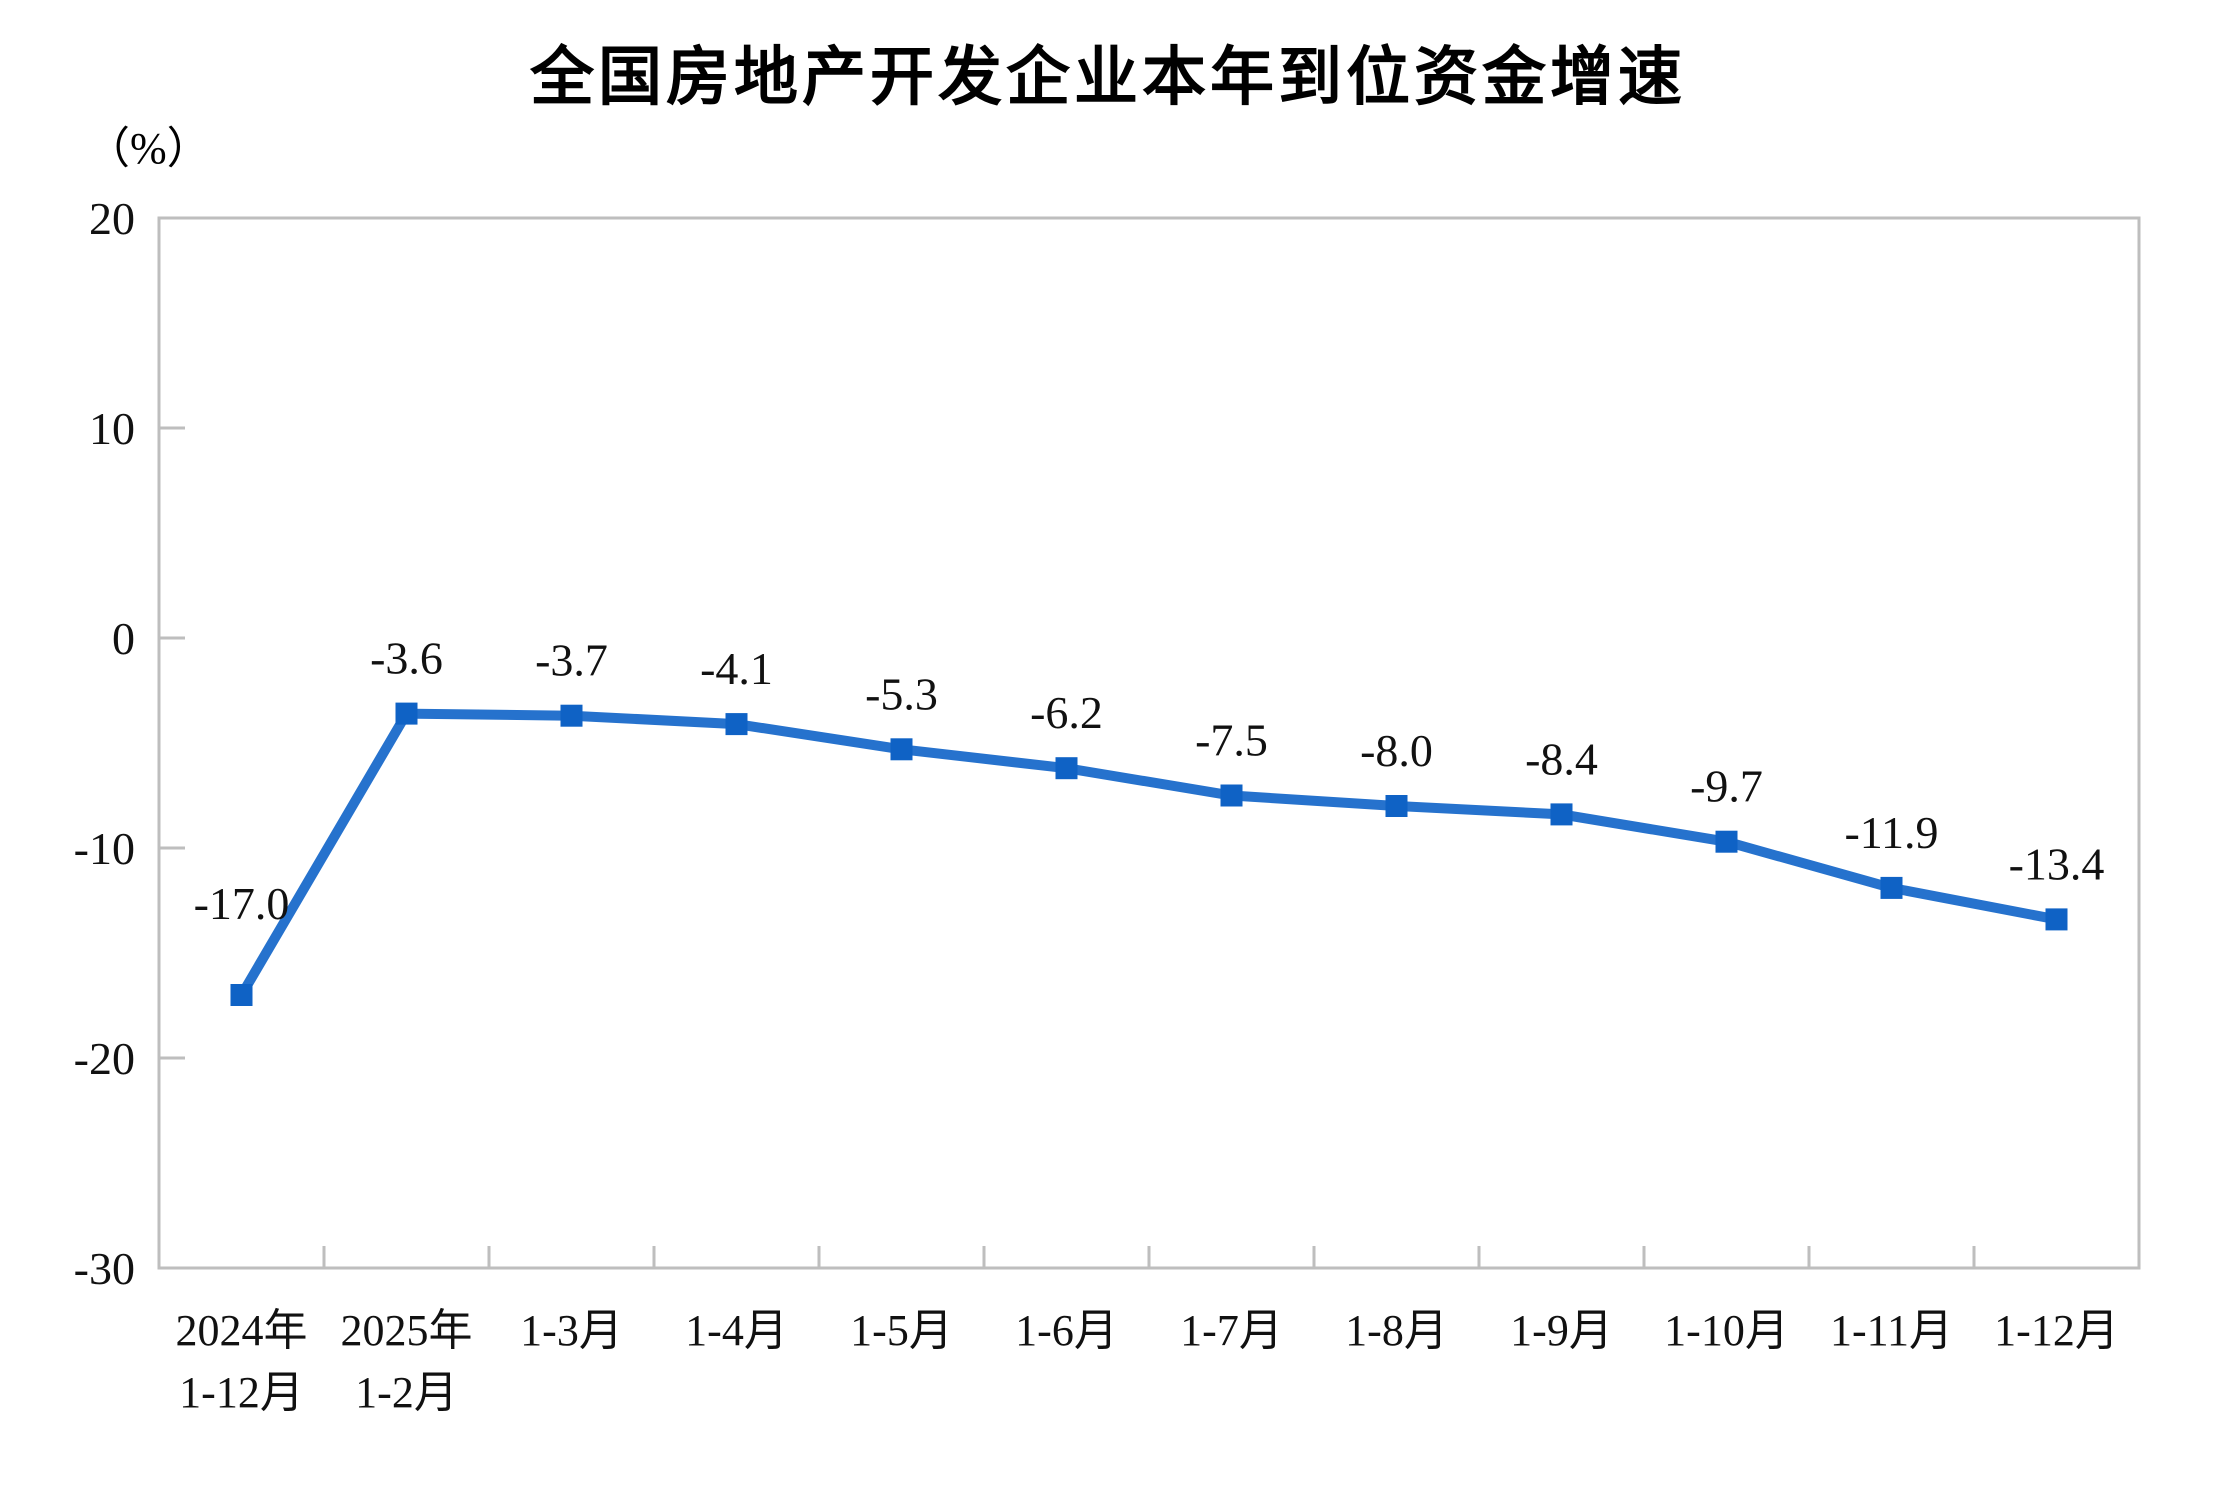 The height and width of the screenshot is (1492, 2216). Describe the element at coordinates (112, 218) in the screenshot. I see `y-axis-tick-label: 20` at that location.